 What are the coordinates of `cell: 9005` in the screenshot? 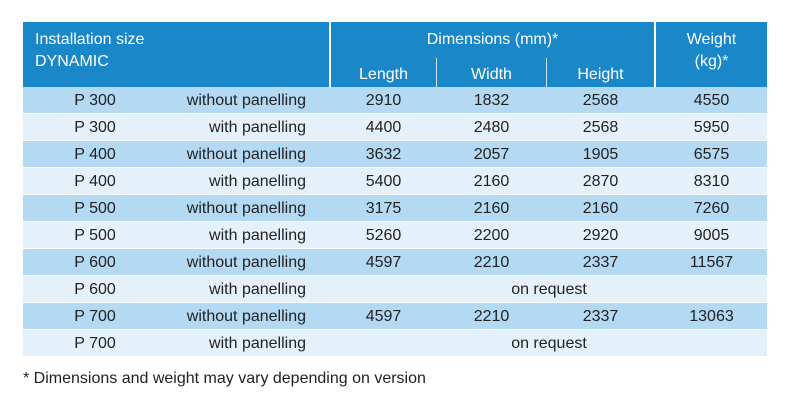 It's located at (711, 235).